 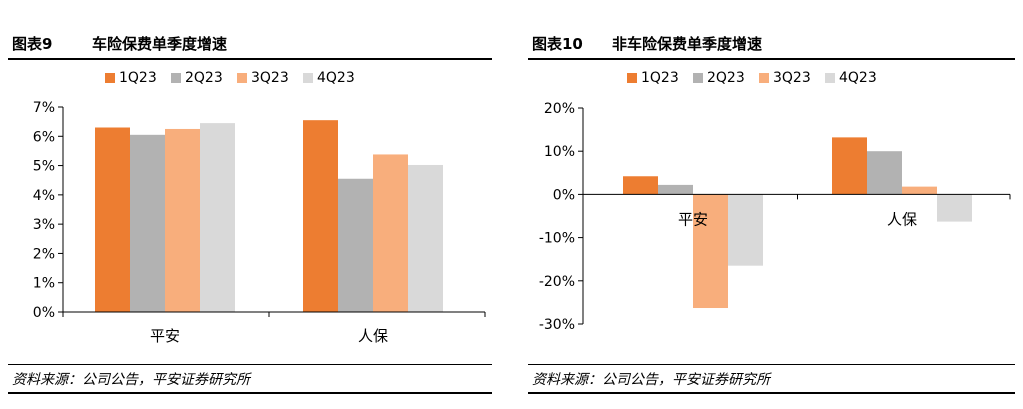 I want to click on y-tick-label: 2%, so click(x=44, y=254).